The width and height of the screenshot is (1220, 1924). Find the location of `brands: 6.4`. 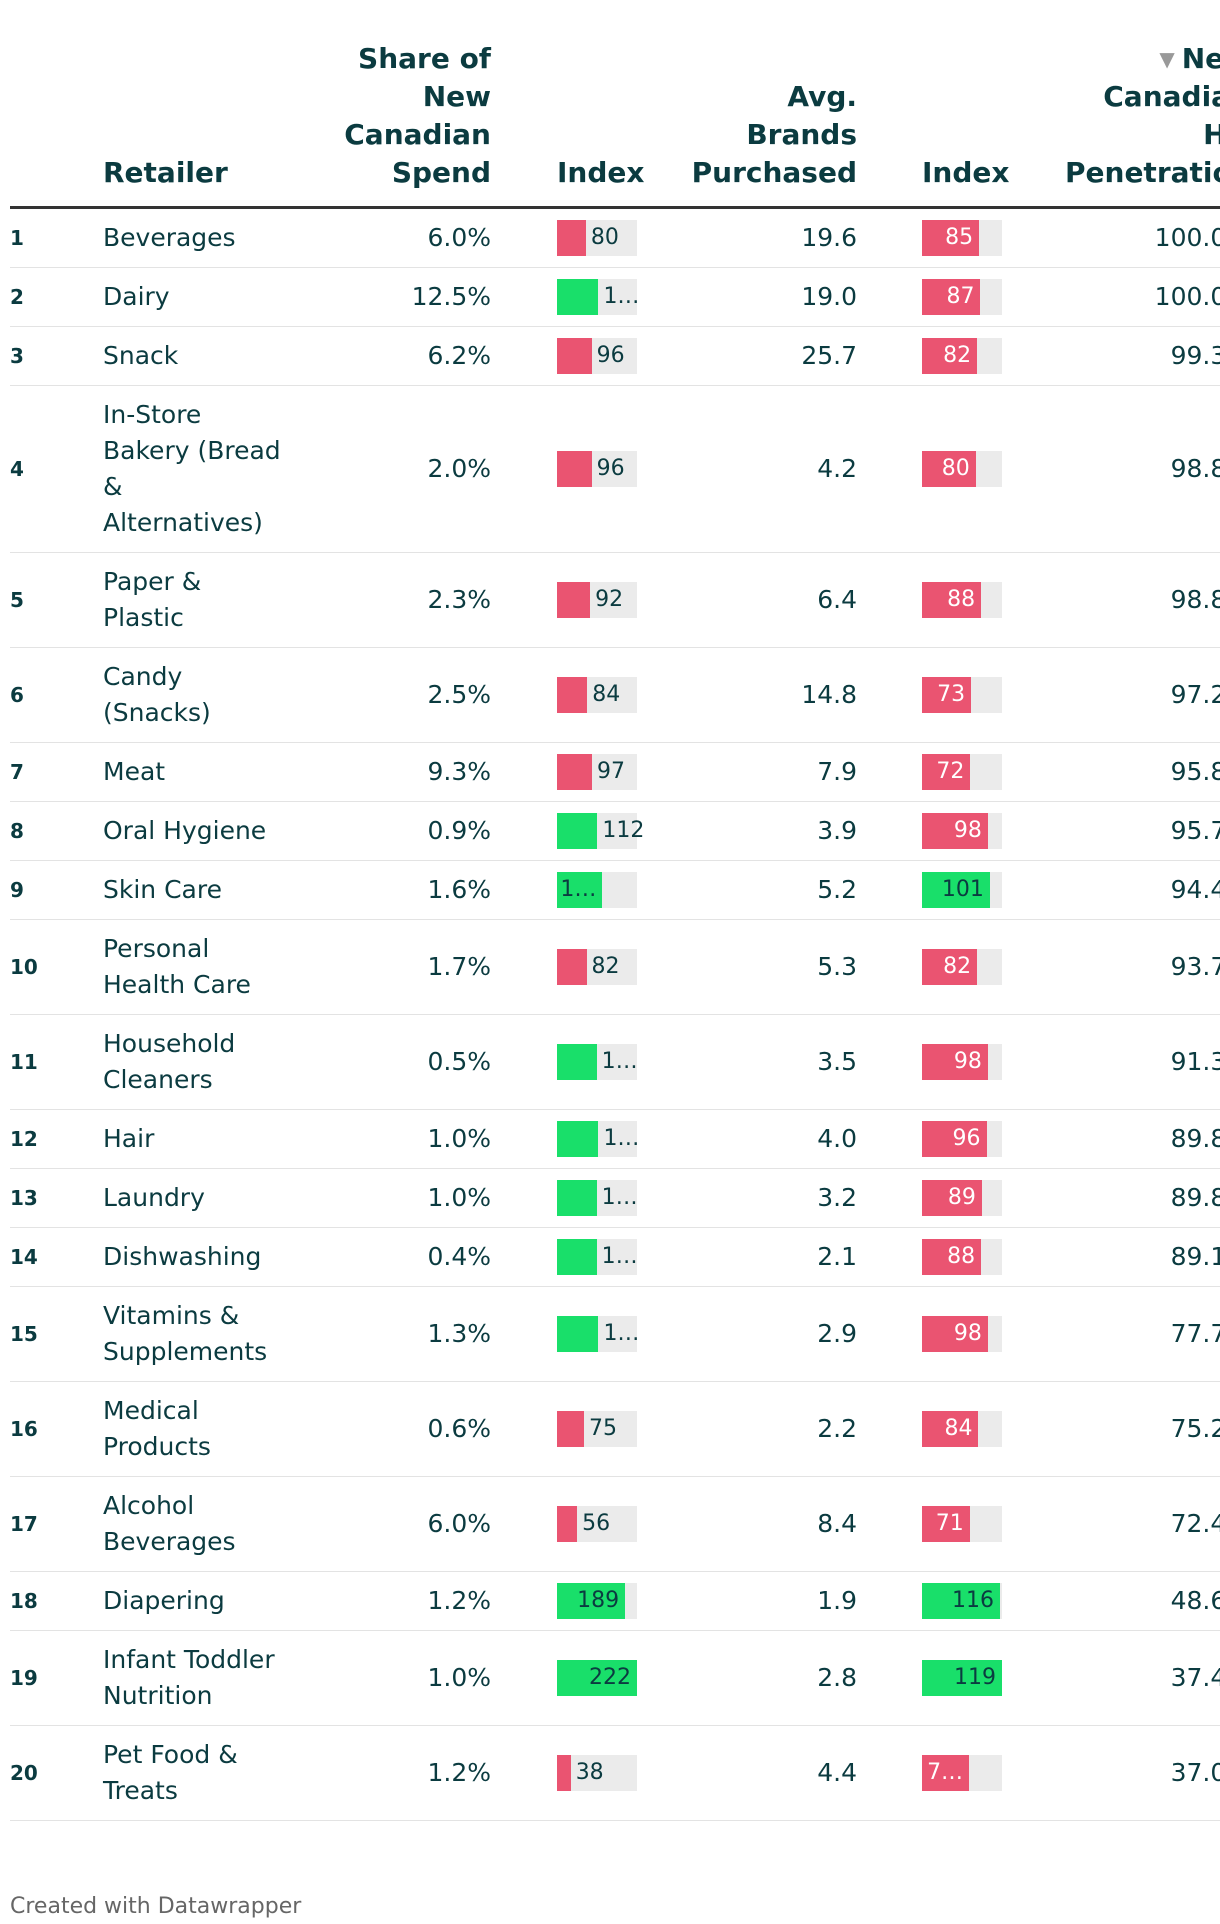

brands: 6.4 is located at coordinates (747, 600).